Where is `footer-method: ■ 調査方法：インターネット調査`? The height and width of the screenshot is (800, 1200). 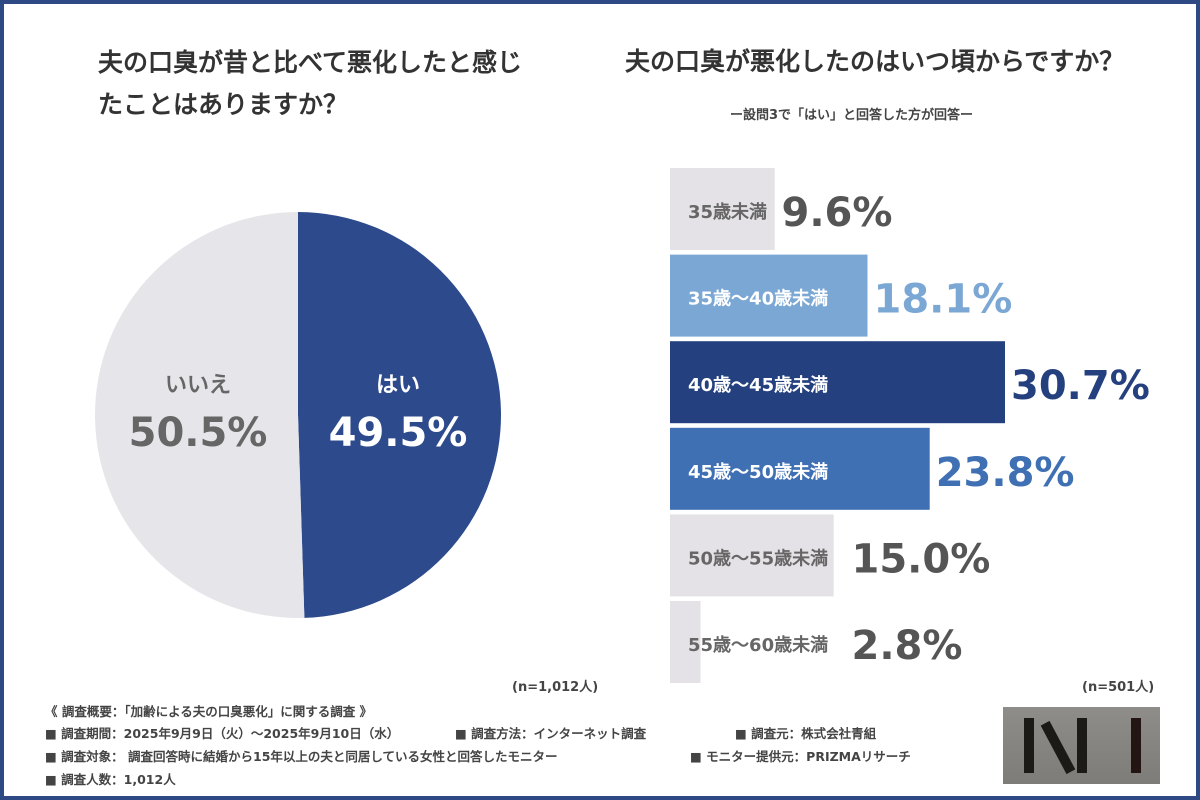
footer-method: ■ 調査方法：インターネット調査 is located at coordinates (551, 733).